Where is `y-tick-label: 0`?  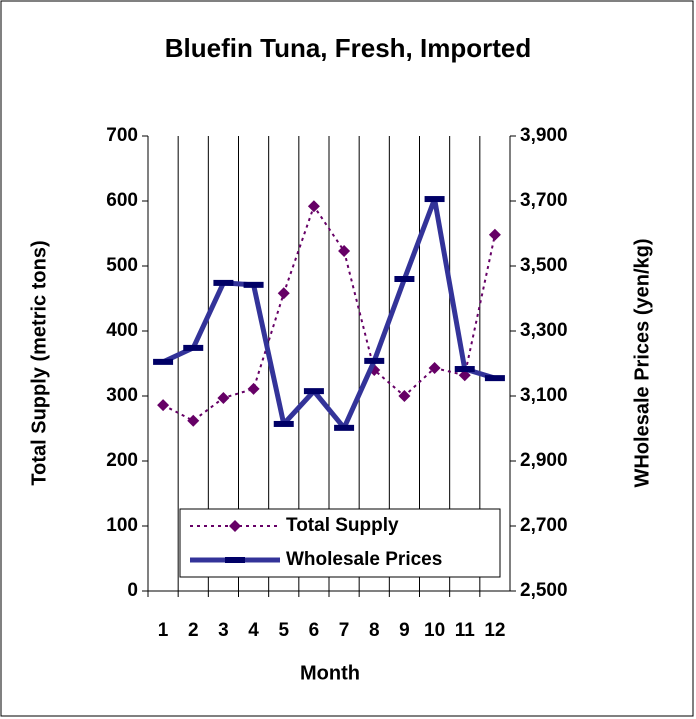
y-tick-label: 0 is located at coordinates (132, 590).